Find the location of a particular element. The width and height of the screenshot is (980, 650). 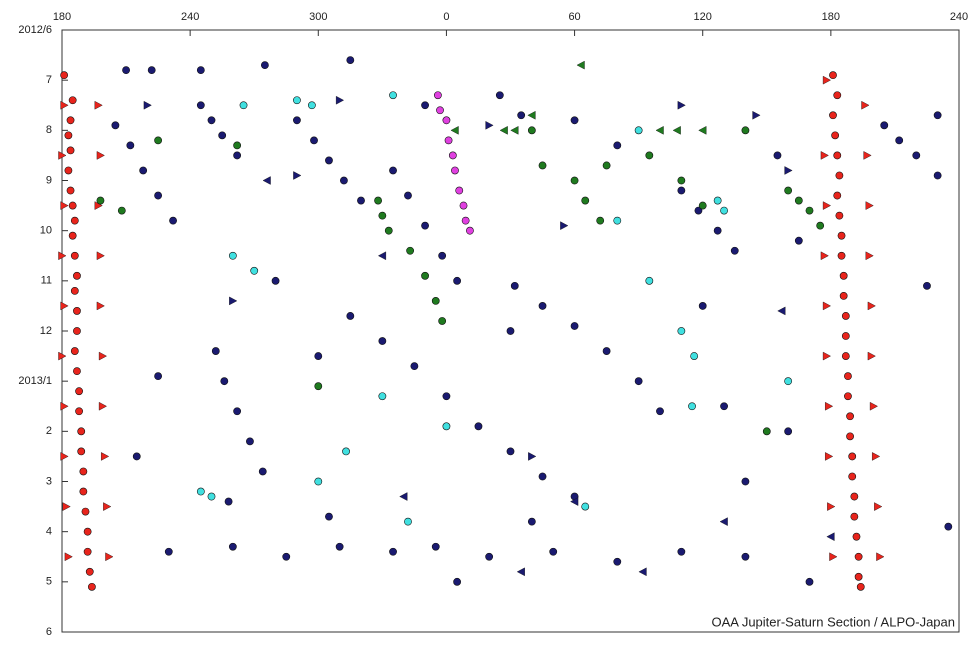

x-tick-label: 240 is located at coordinates (190, 17).